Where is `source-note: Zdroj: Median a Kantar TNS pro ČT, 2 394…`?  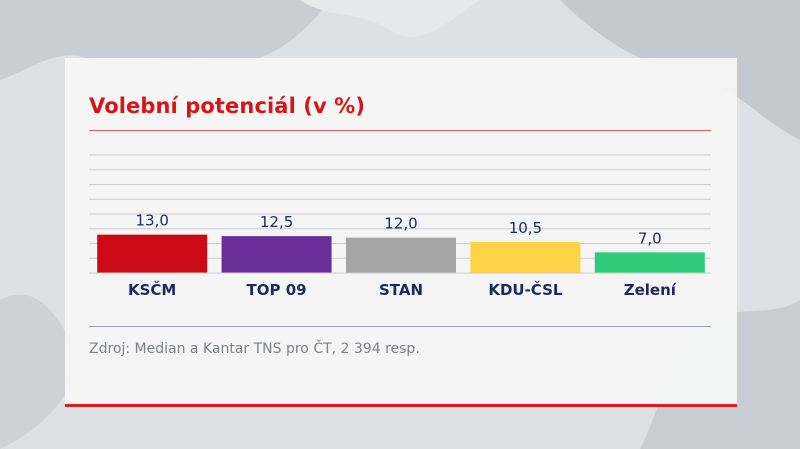 source-note: Zdroj: Median a Kantar TNS pro ČT, 2 394… is located at coordinates (254, 349).